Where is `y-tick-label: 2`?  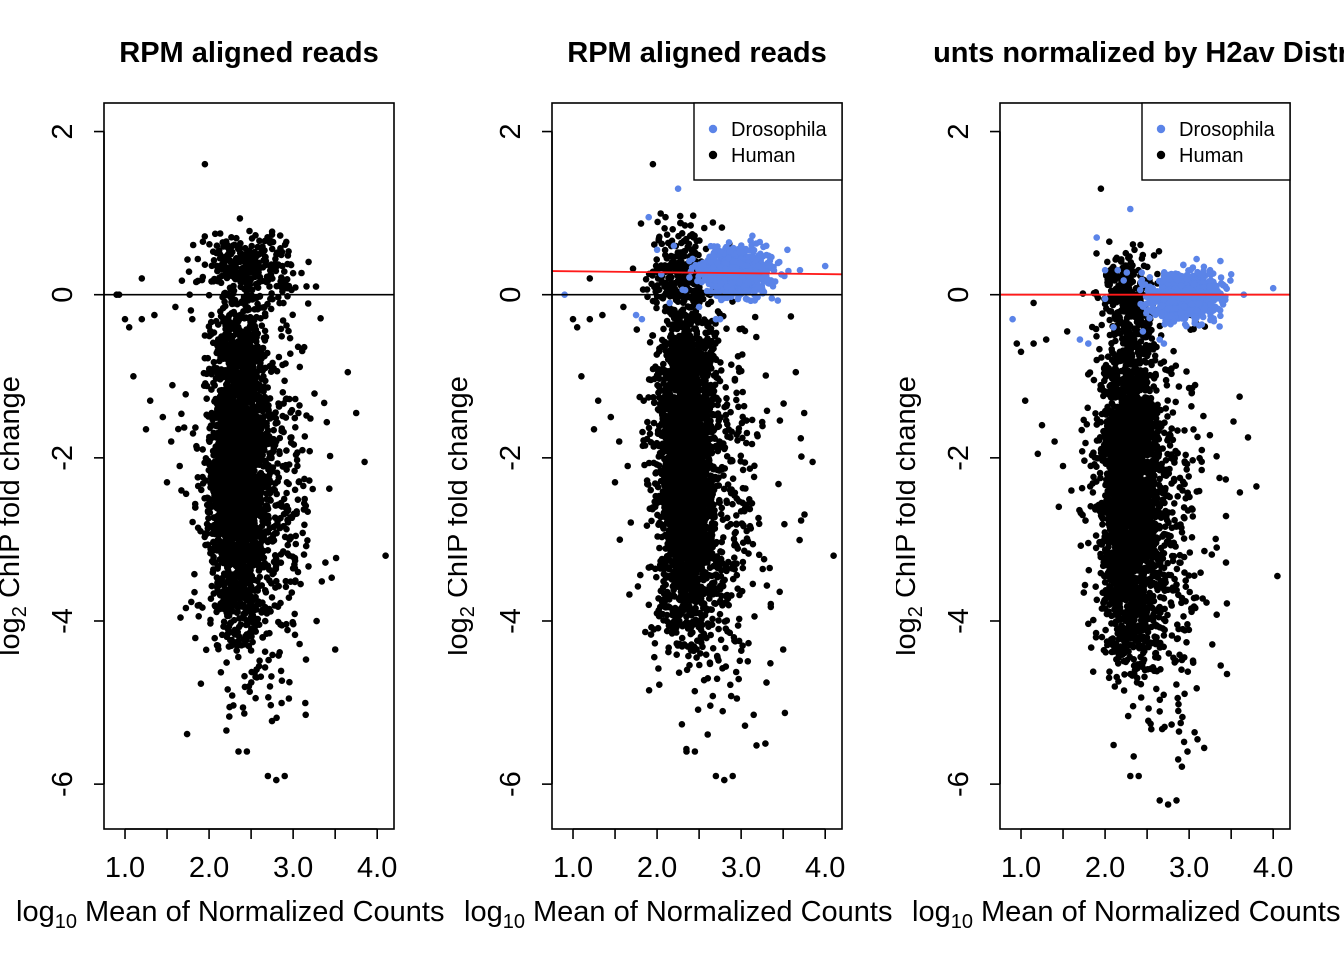
y-tick-label: 2 is located at coordinates (63, 131).